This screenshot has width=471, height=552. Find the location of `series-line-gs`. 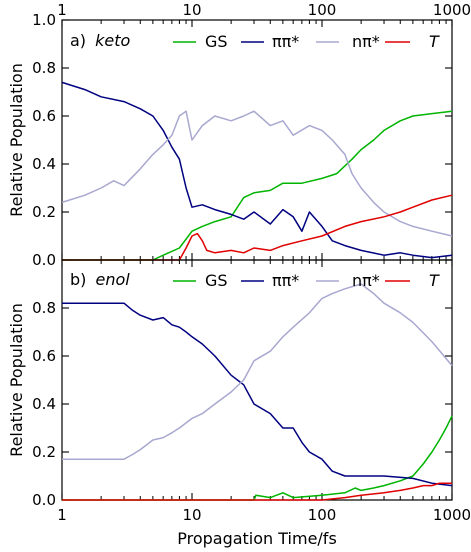

series-line-gs is located at coordinates (257, 458).